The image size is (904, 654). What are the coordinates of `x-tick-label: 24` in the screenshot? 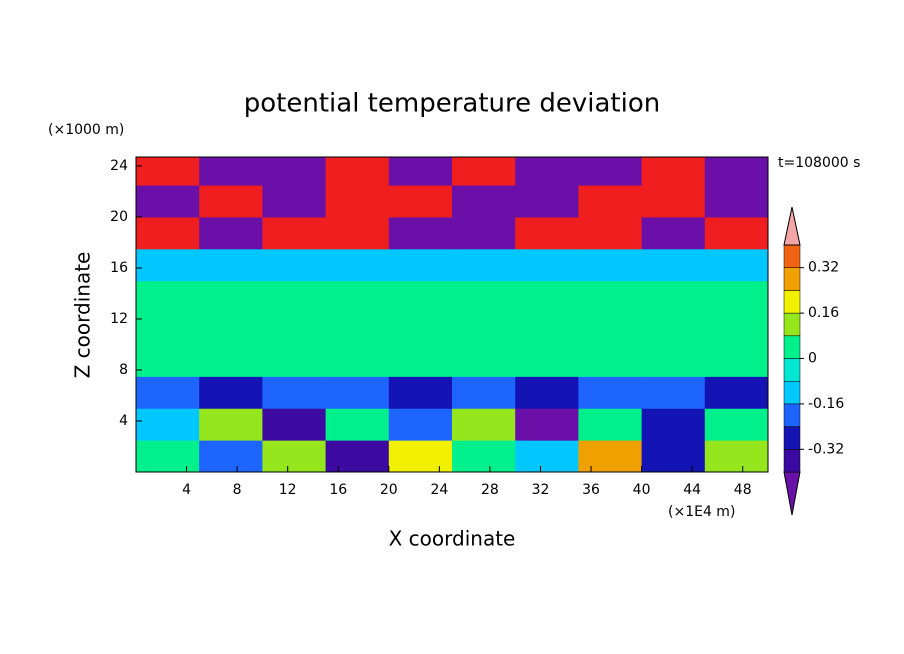 It's located at (439, 490).